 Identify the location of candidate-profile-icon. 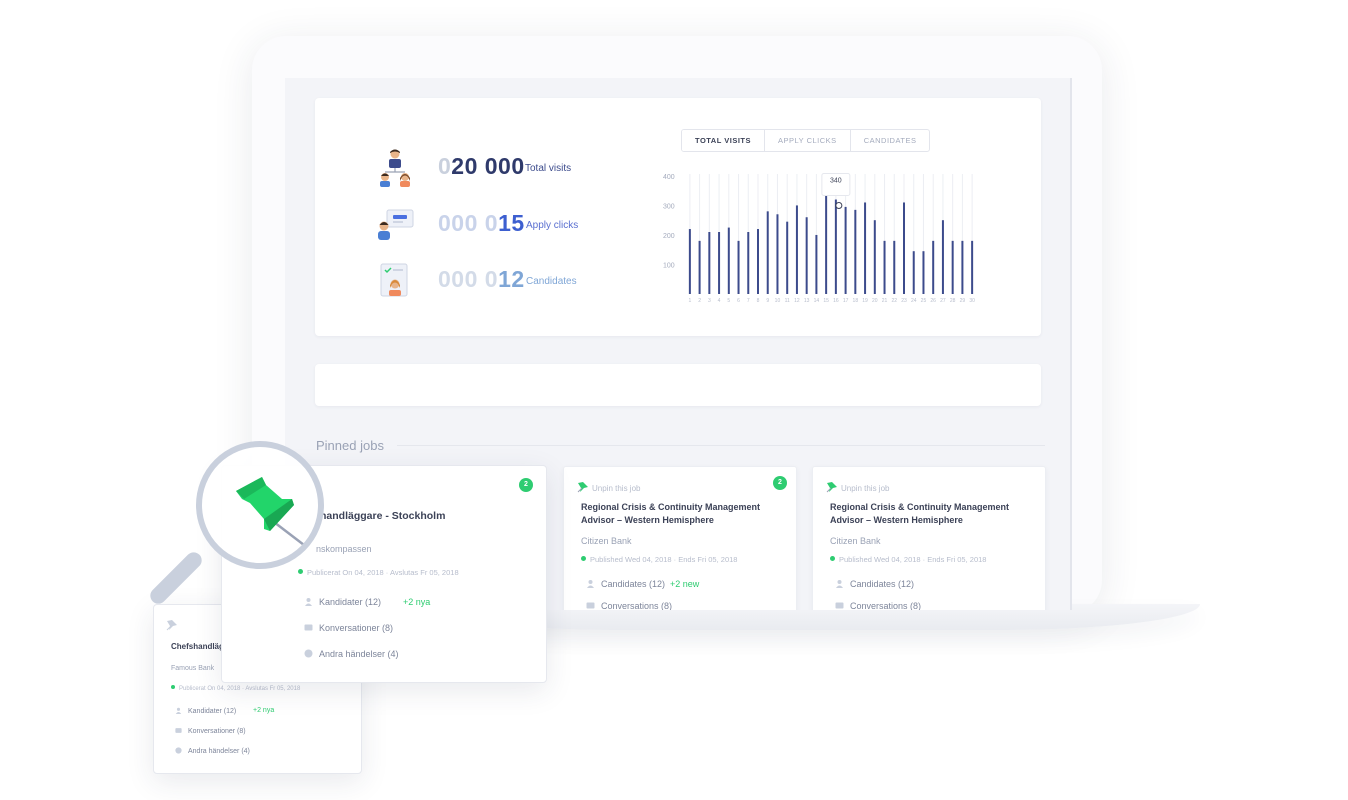
(394, 280).